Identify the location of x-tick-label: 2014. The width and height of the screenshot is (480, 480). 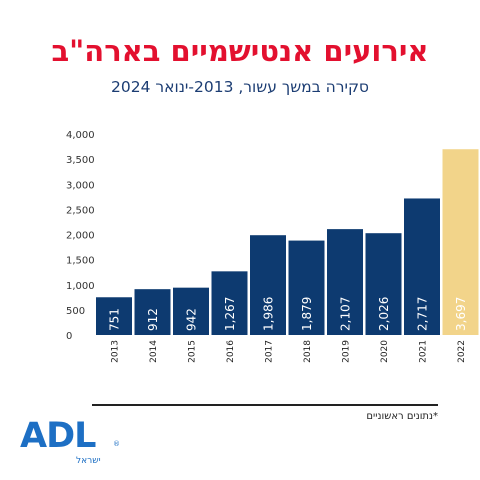
(154, 351).